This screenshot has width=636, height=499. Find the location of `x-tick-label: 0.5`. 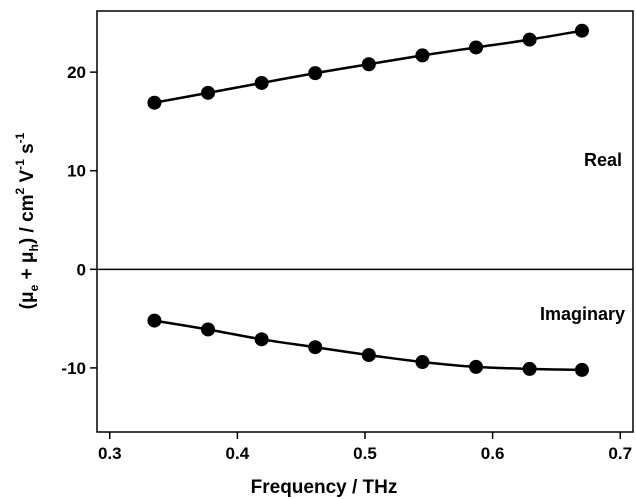

x-tick-label: 0.5 is located at coordinates (365, 453).